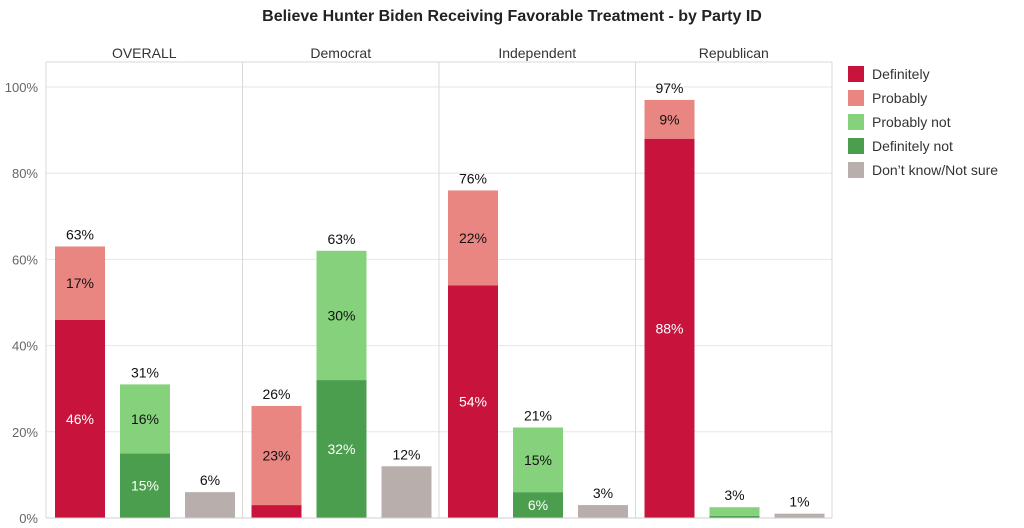 The width and height of the screenshot is (1024, 528). What do you see at coordinates (25, 432) in the screenshot?
I see `y-tick-label: 20%` at bounding box center [25, 432].